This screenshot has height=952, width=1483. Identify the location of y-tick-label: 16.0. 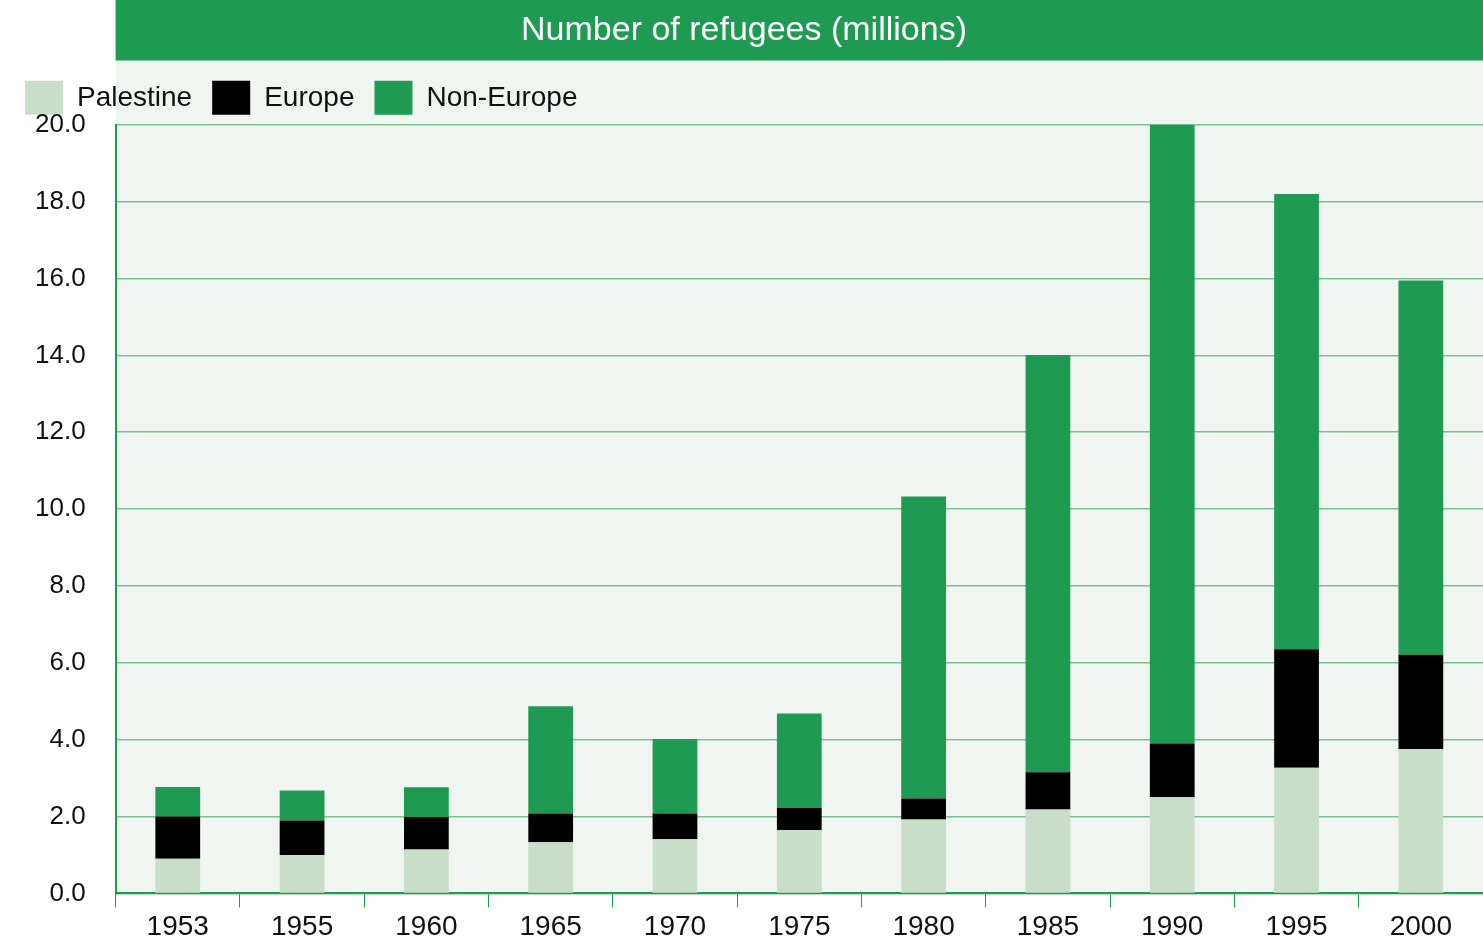
(60, 276).